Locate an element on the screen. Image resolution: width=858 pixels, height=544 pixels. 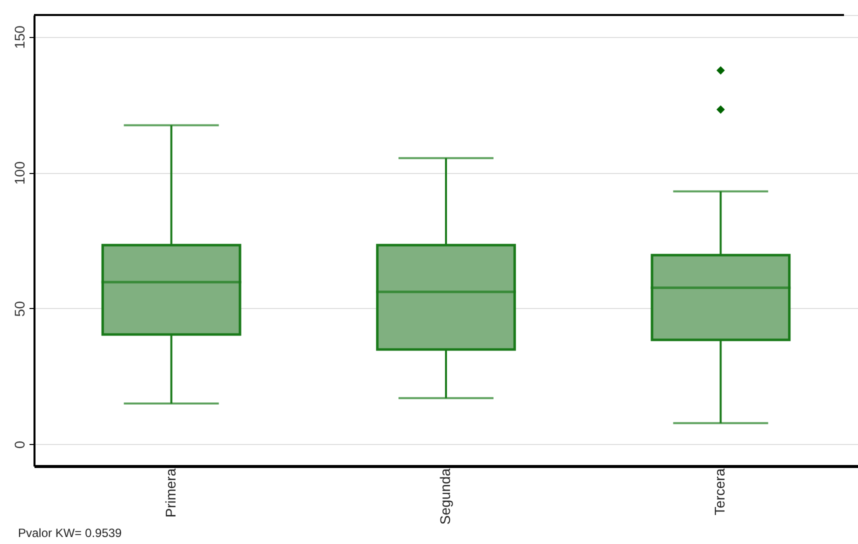
y-tick-label: 50 is located at coordinates (20, 308).